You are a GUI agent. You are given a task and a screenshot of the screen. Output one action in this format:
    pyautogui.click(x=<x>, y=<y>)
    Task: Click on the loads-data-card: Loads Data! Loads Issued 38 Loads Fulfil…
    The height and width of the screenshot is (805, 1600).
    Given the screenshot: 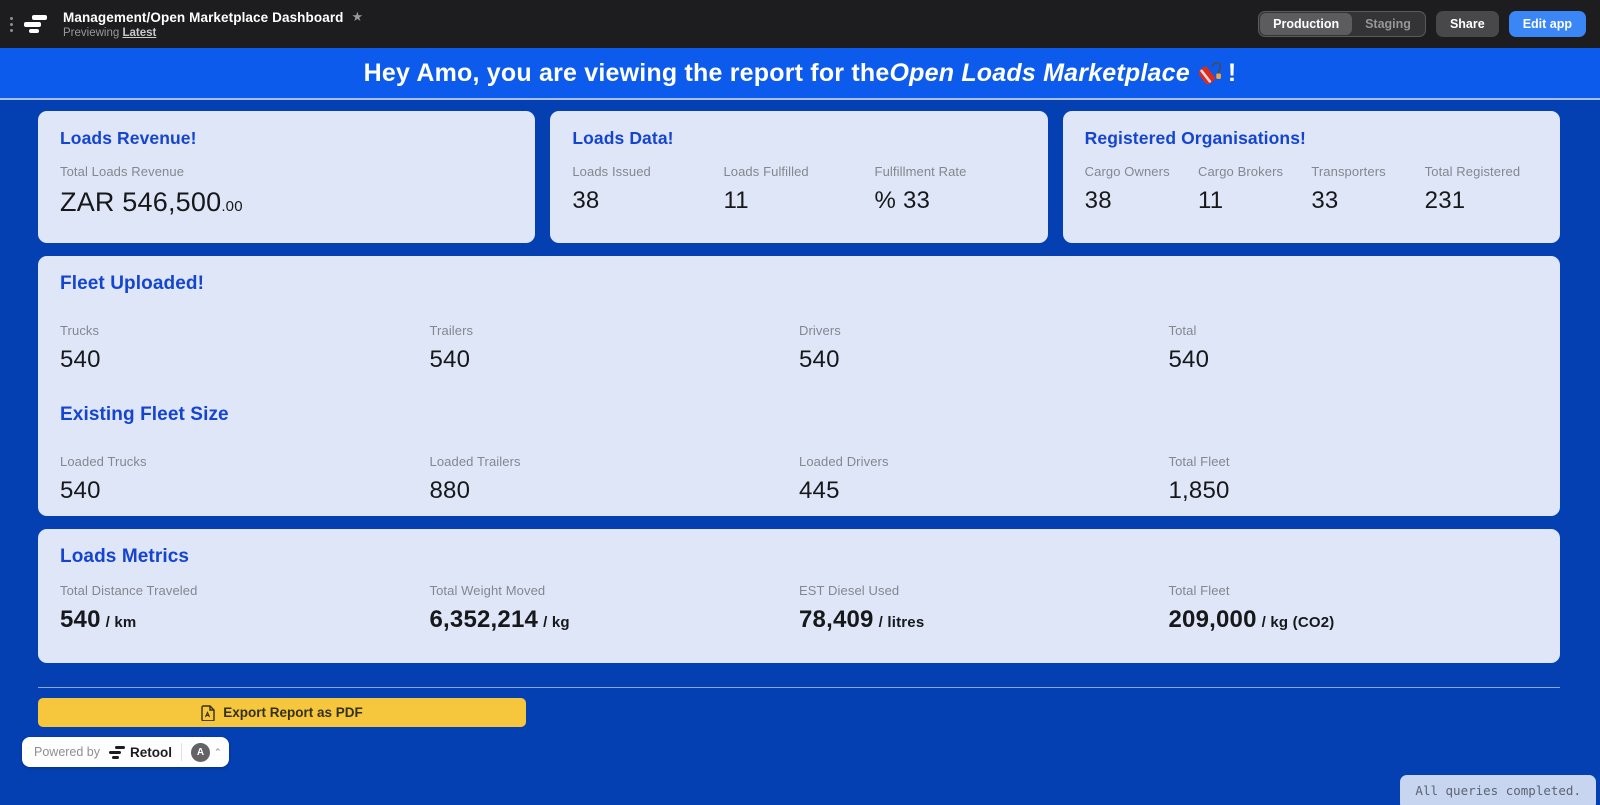 What is the action you would take?
    pyautogui.click(x=799, y=177)
    